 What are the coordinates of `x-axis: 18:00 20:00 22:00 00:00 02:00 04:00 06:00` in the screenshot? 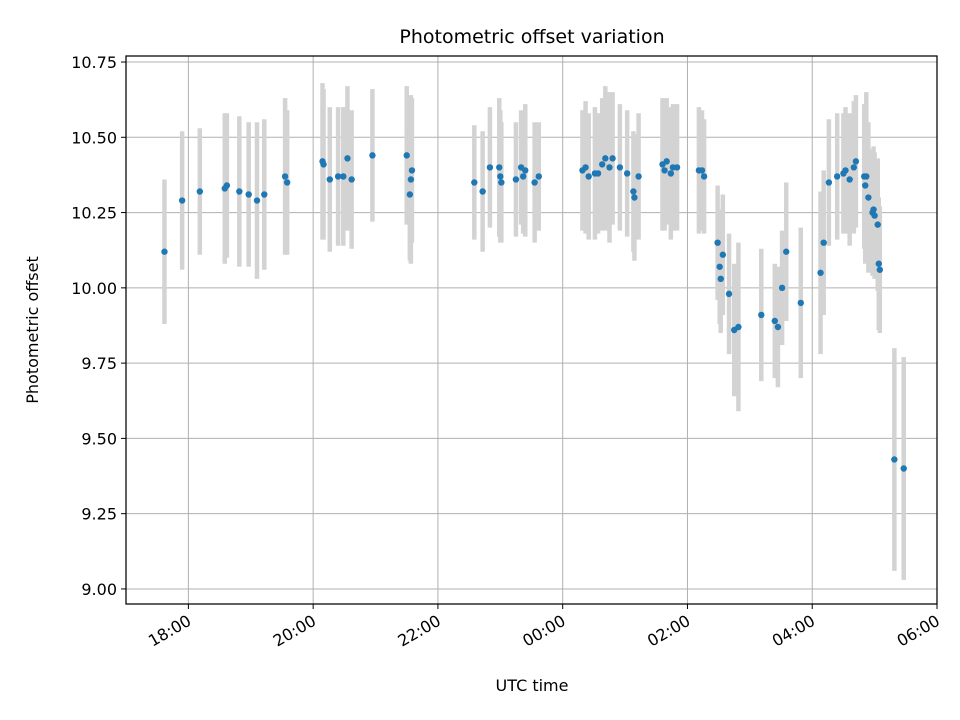 It's located at (544, 627).